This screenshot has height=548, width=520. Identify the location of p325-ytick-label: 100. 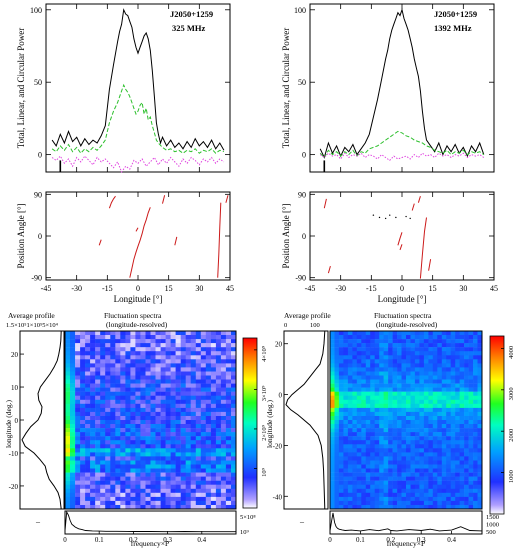
(36, 10).